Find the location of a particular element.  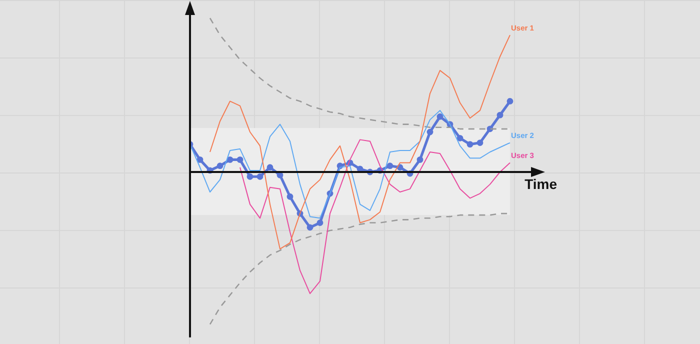

x-axis-title: Time is located at coordinates (541, 184).